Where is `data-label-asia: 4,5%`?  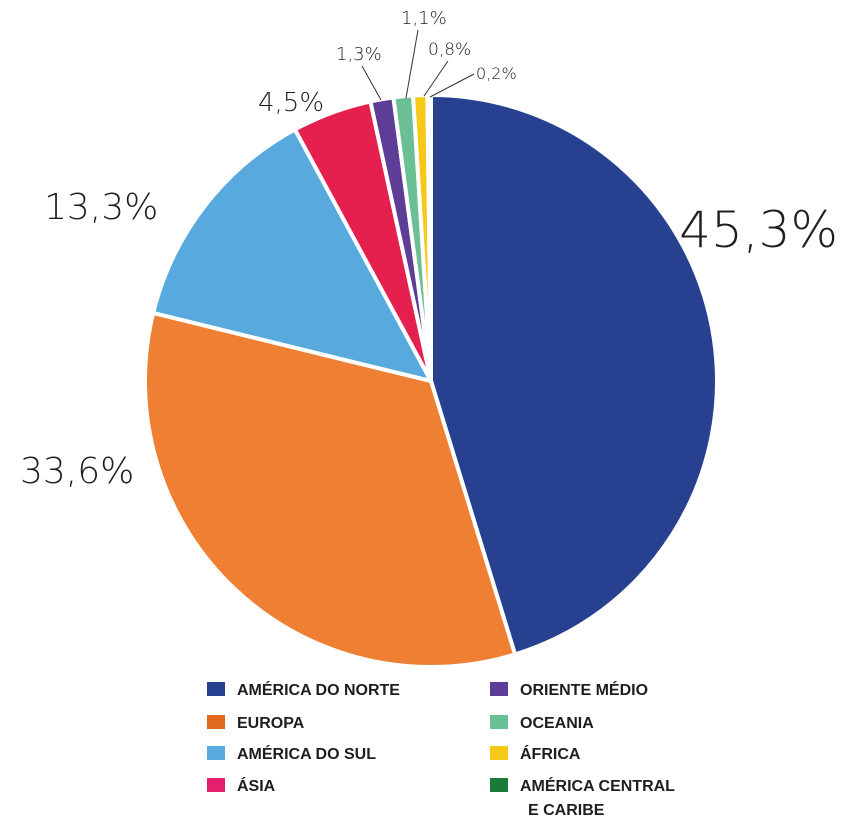 data-label-asia: 4,5% is located at coordinates (291, 103).